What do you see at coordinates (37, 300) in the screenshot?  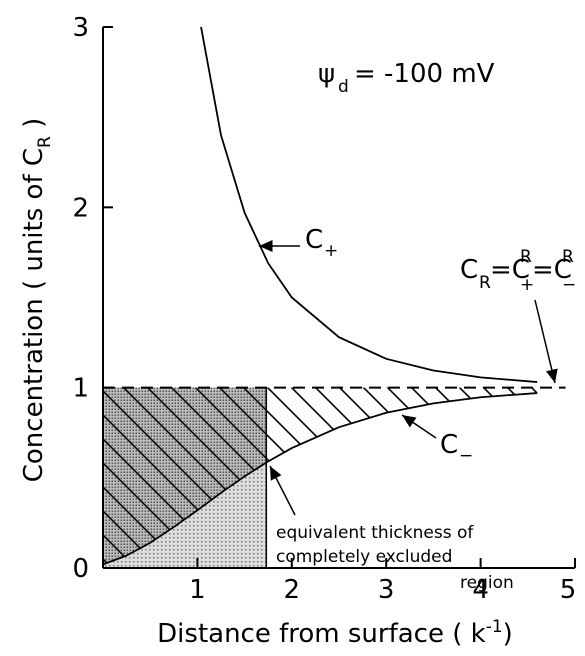 I see `y-axis-label: Concentration ( units of CR )` at bounding box center [37, 300].